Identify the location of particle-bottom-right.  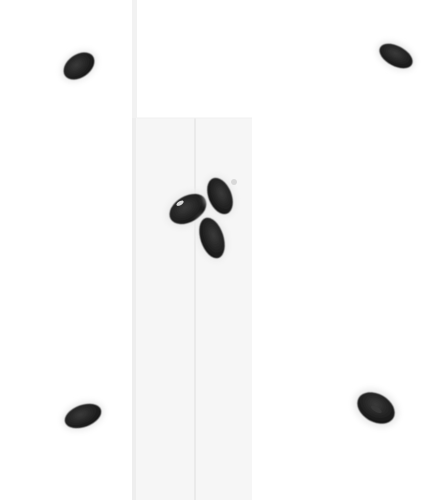
(376, 408).